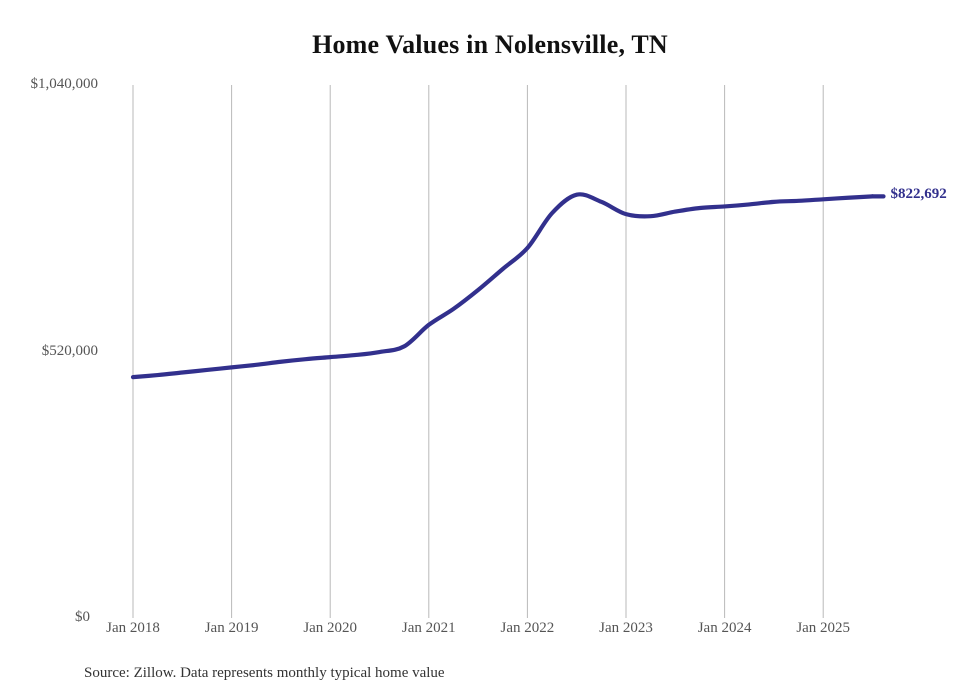 The width and height of the screenshot is (980, 699). I want to click on y-axis-tick-top: $1,040,000, so click(64, 84).